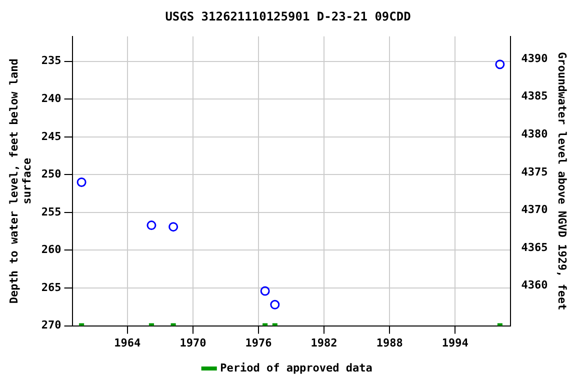 The image size is (576, 384). What do you see at coordinates (534, 133) in the screenshot?
I see `y2-tick-label: 4380` at bounding box center [534, 133].